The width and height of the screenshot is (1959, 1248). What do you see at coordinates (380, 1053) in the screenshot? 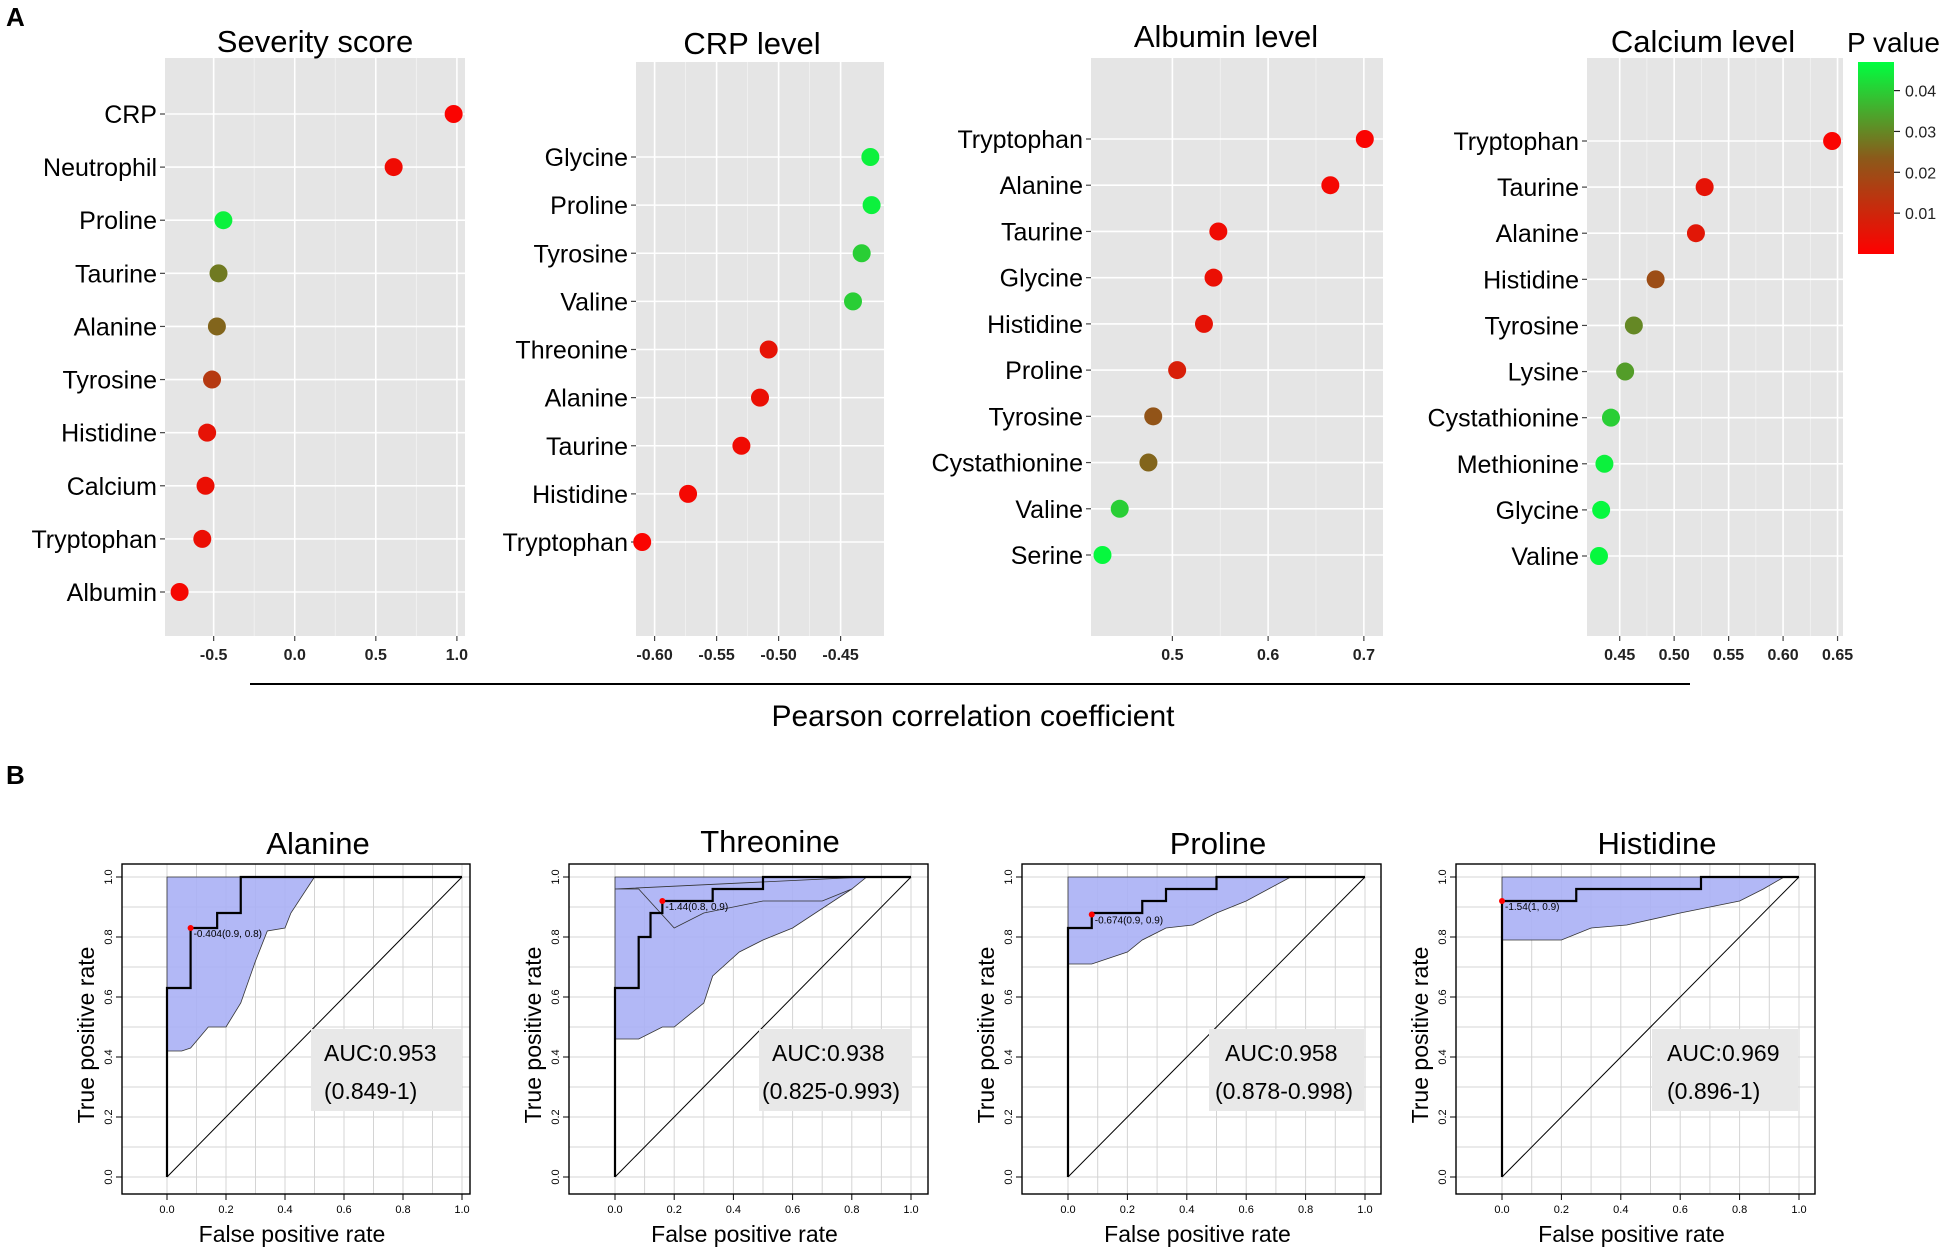
I see `auc-value: AUC:0.953` at bounding box center [380, 1053].